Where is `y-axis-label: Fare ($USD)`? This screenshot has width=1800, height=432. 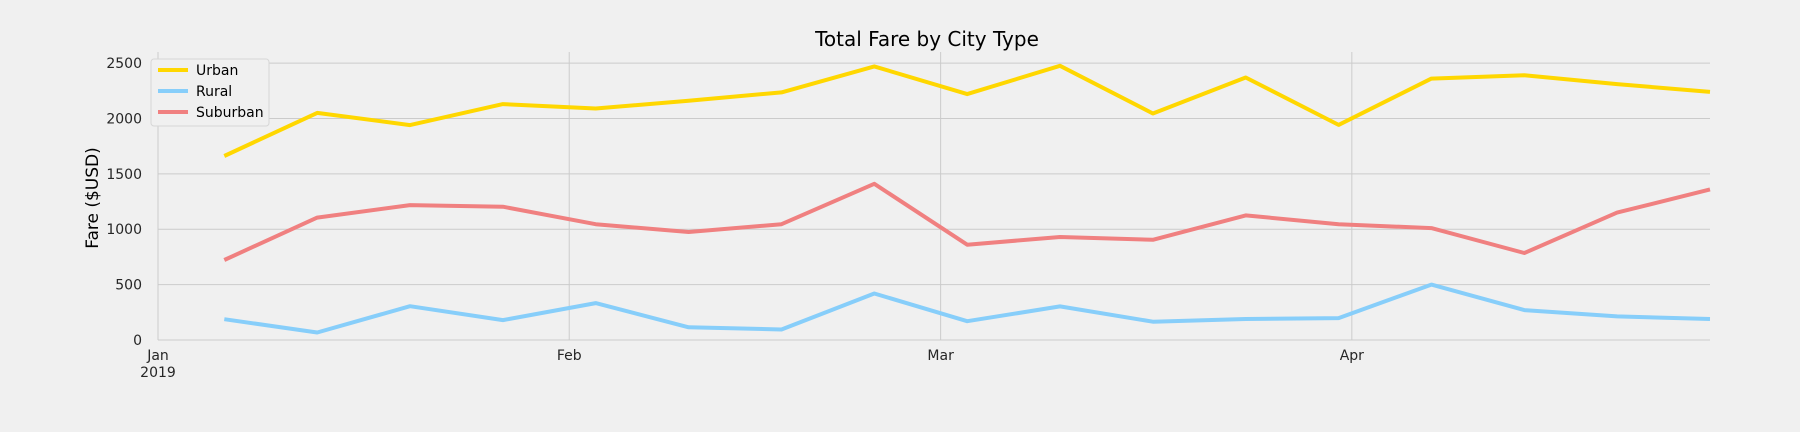
y-axis-label: Fare ($USD) is located at coordinates (93, 198).